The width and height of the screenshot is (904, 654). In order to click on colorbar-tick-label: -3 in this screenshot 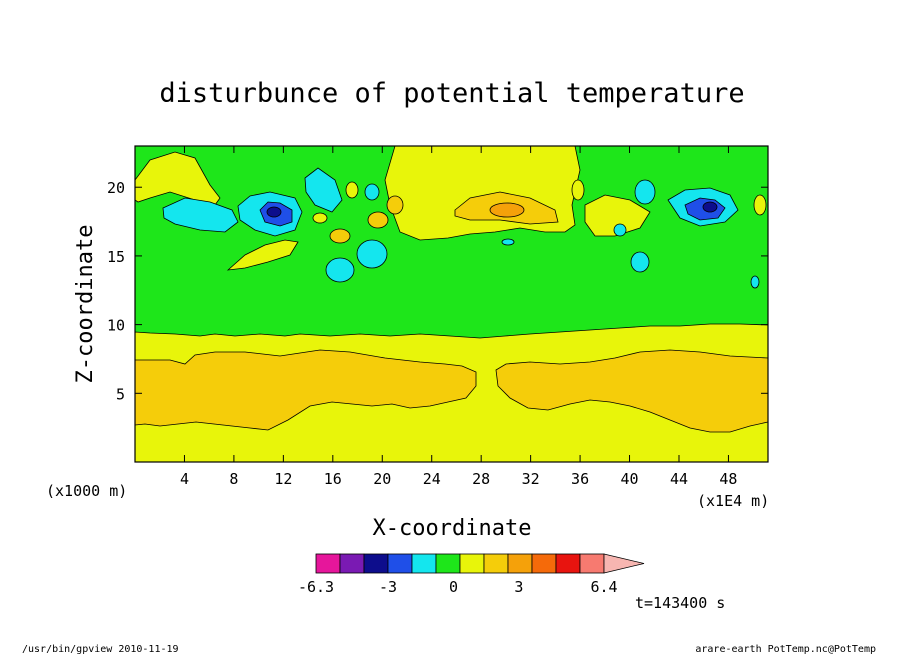, I will do `click(388, 587)`.